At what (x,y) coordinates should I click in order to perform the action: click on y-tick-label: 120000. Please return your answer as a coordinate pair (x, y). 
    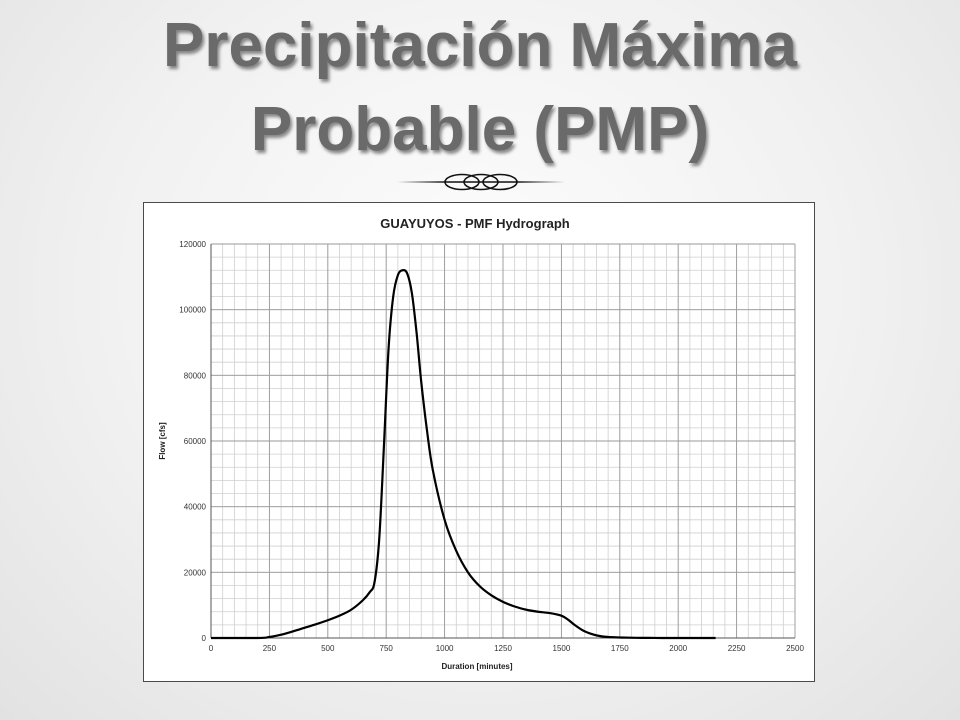
    Looking at the image, I should click on (192, 244).